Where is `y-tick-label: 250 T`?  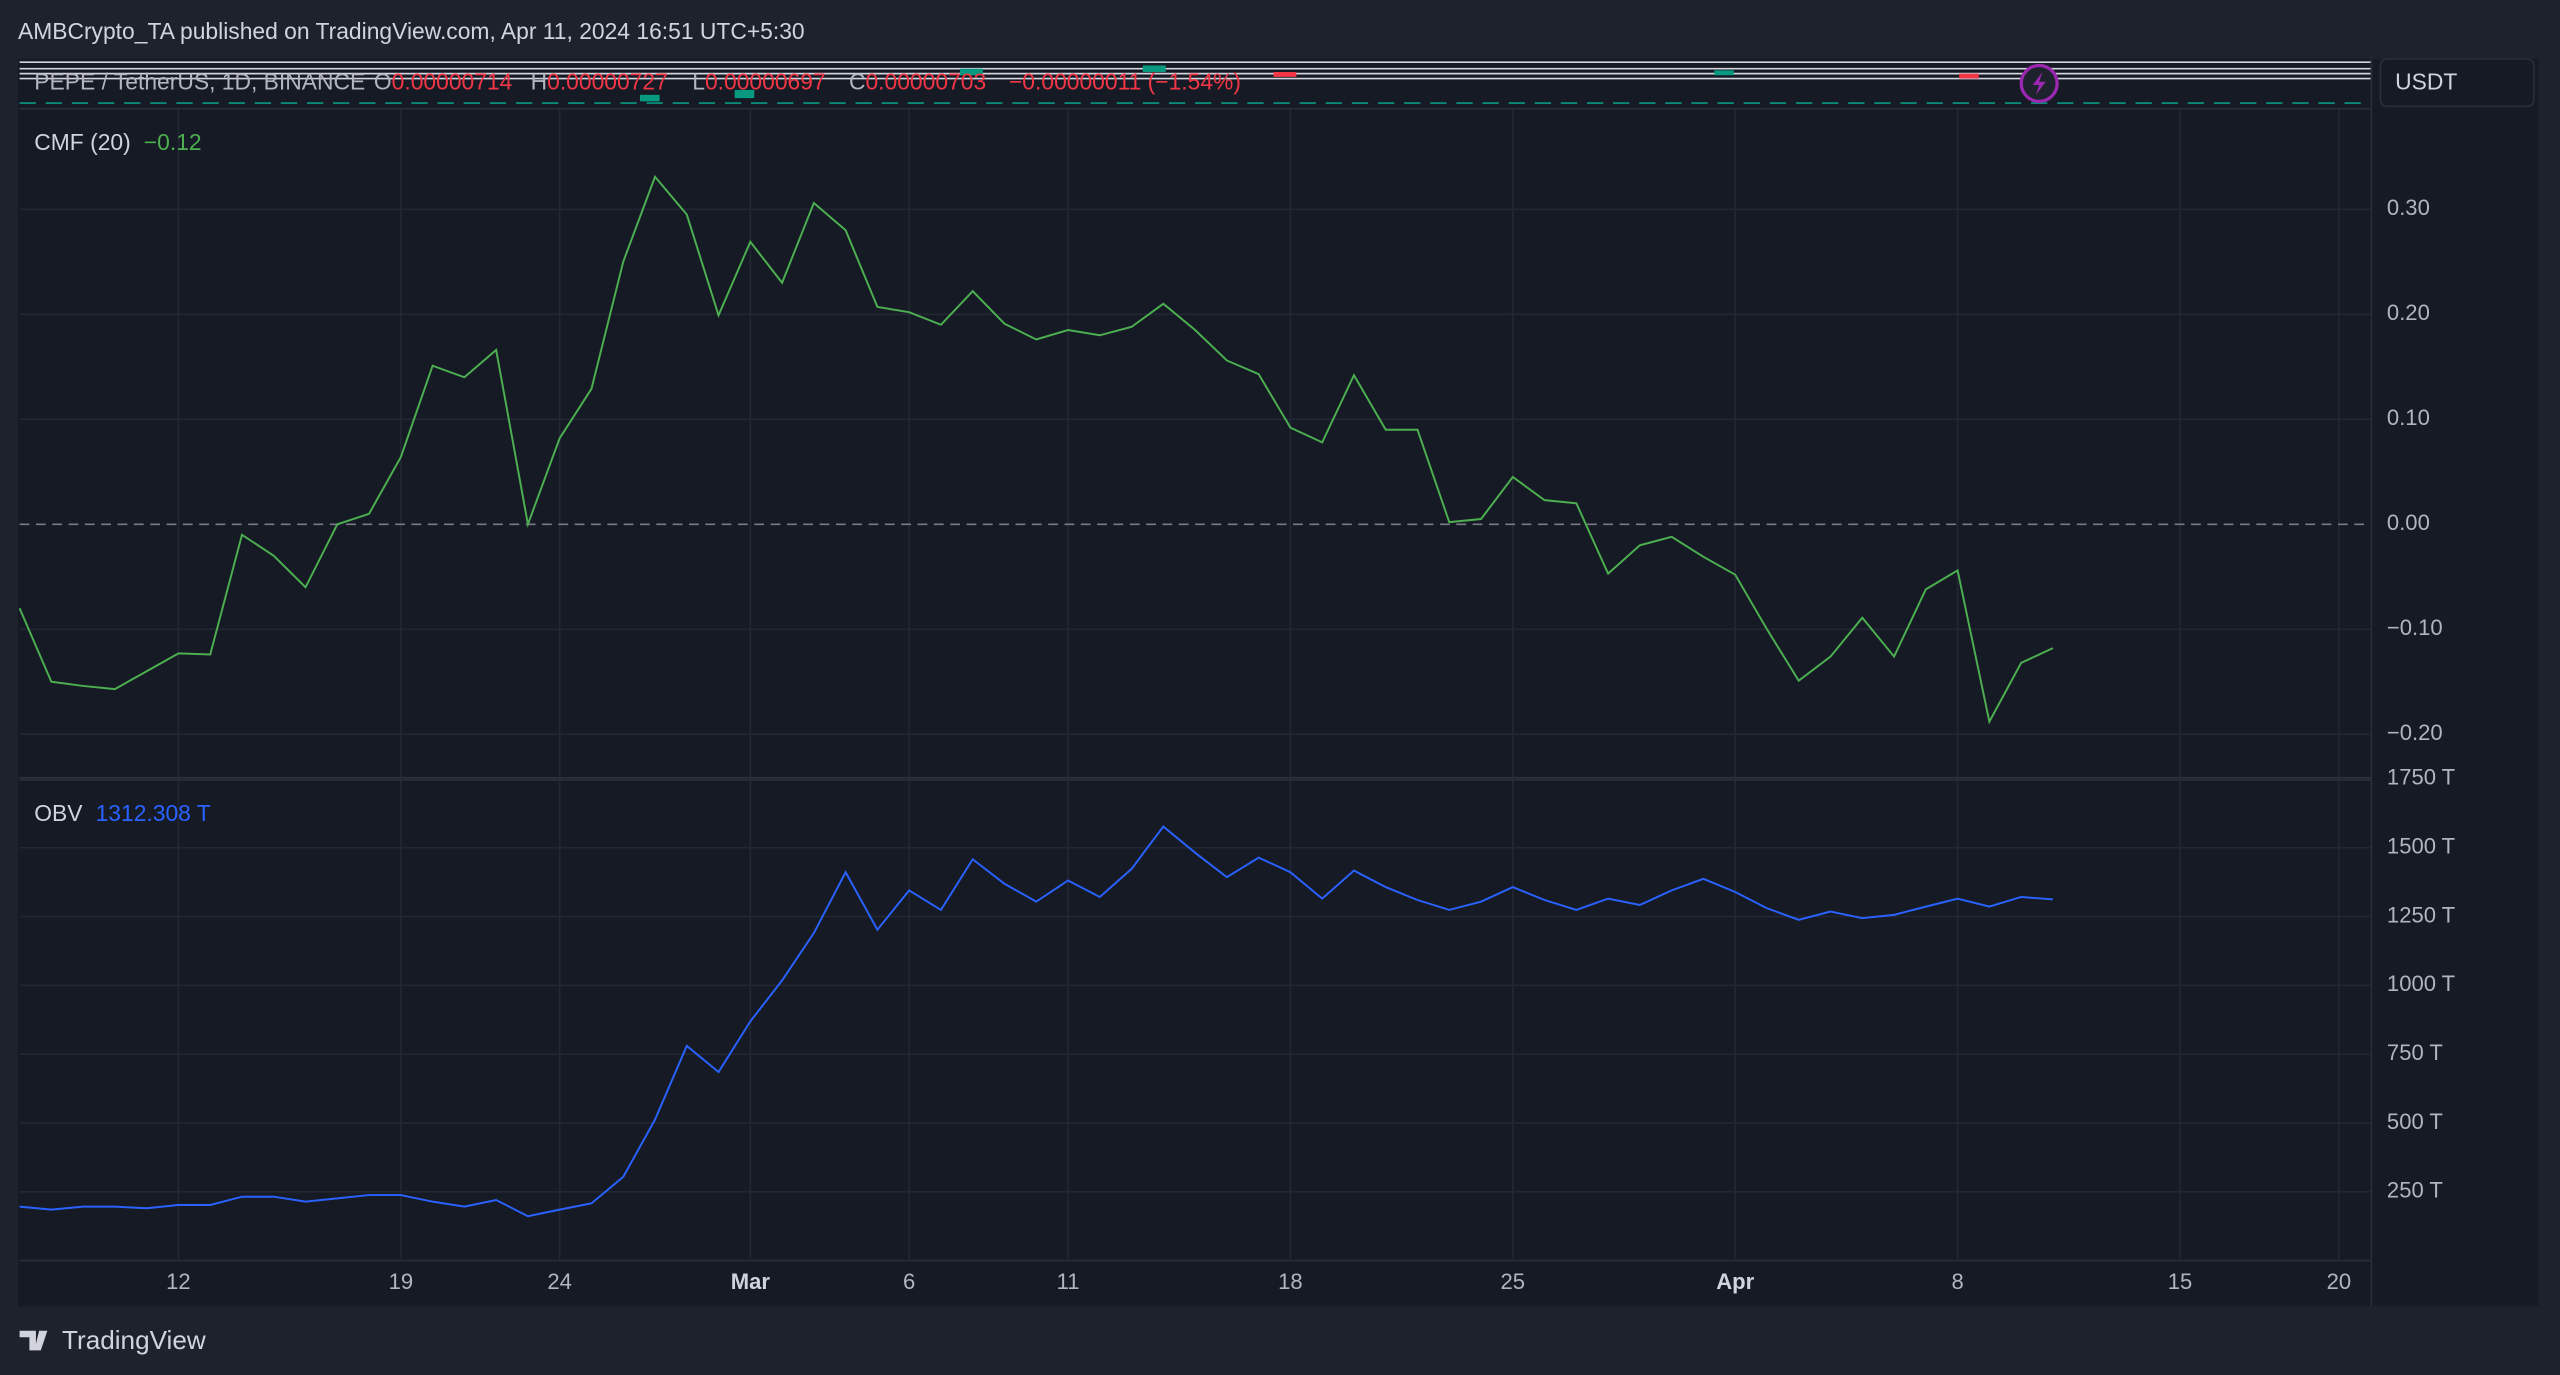 y-tick-label: 250 T is located at coordinates (2415, 1190).